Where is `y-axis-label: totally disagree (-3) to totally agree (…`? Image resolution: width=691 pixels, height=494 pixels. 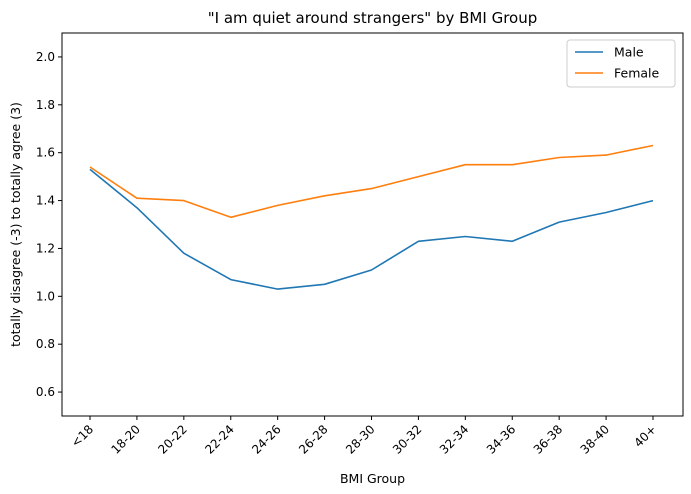 y-axis-label: totally disagree (-3) to totally agree (… is located at coordinates (15, 224).